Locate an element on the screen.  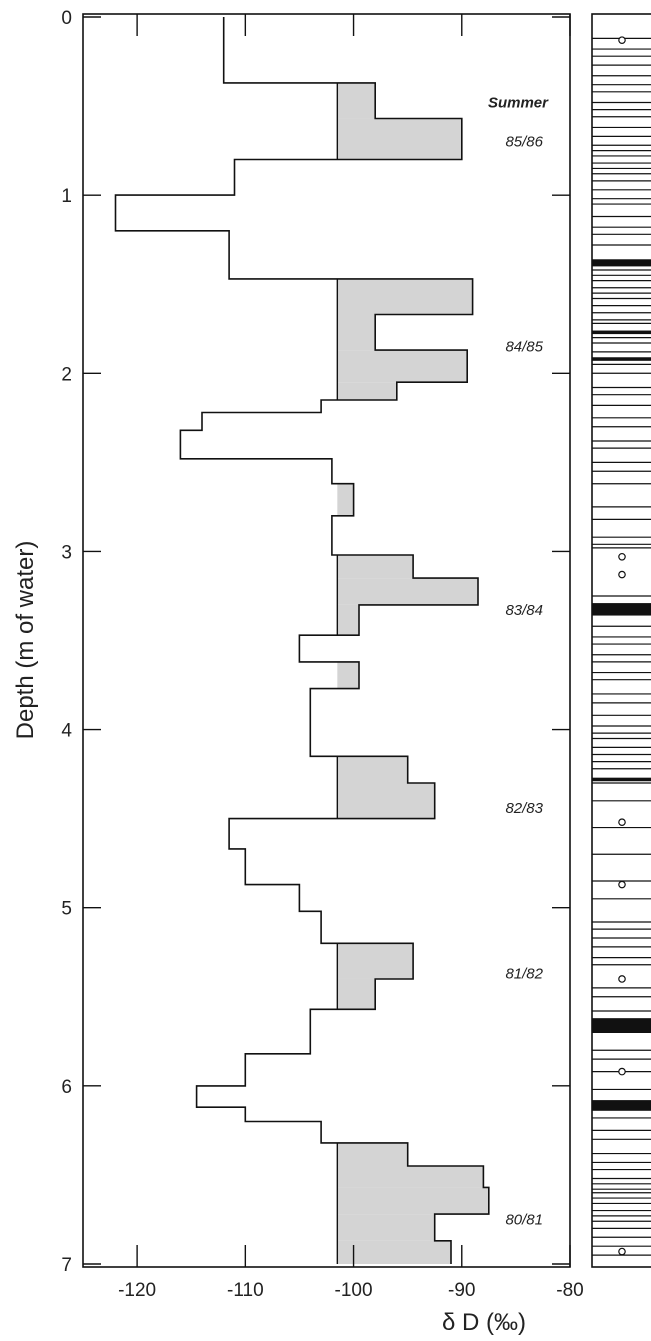
season-label-layer: Summer 85/86 84/85 83/84 82/83 81/82 80/81 is located at coordinates (518, 662).